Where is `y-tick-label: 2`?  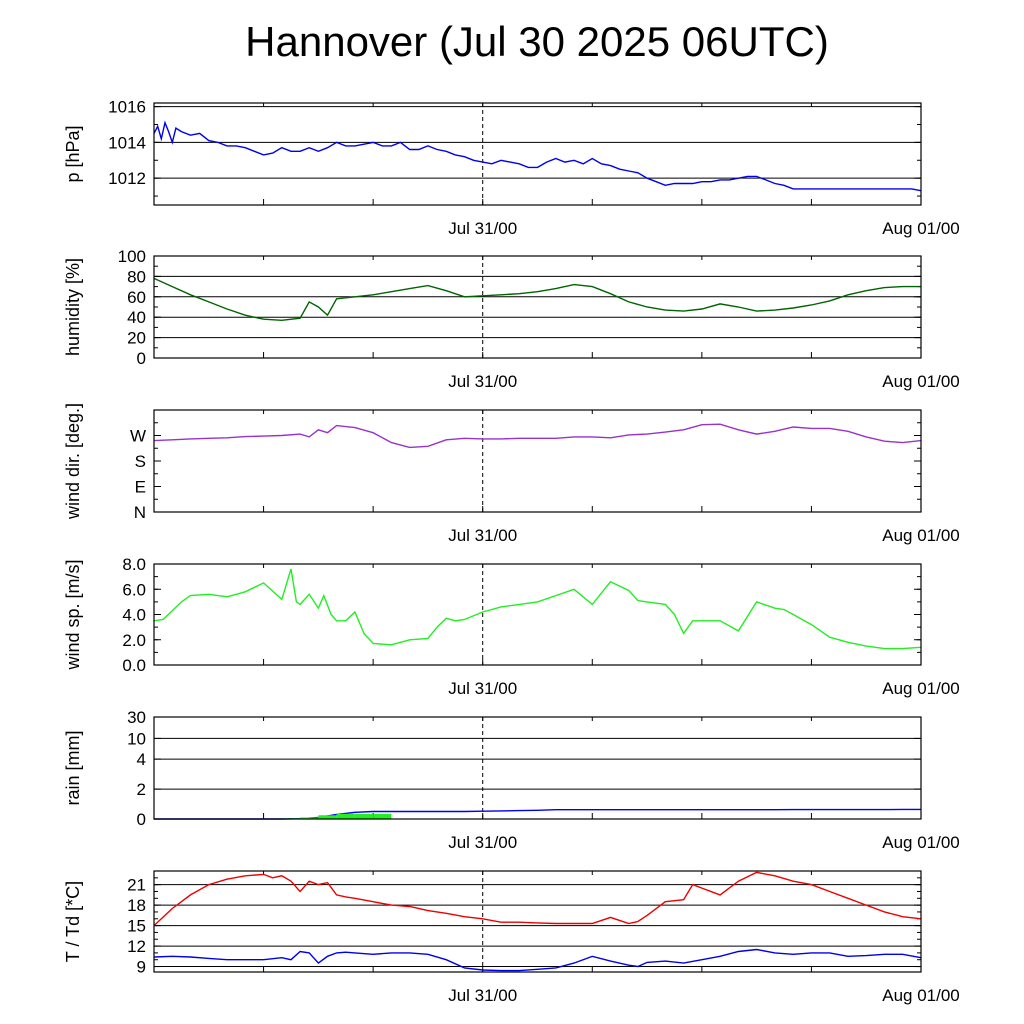
y-tick-label: 2 is located at coordinates (141, 789).